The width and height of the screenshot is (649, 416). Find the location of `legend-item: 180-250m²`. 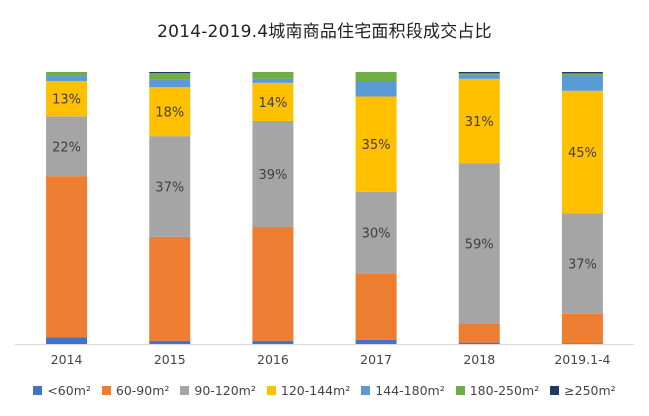

legend-item: 180-250m² is located at coordinates (497, 390).